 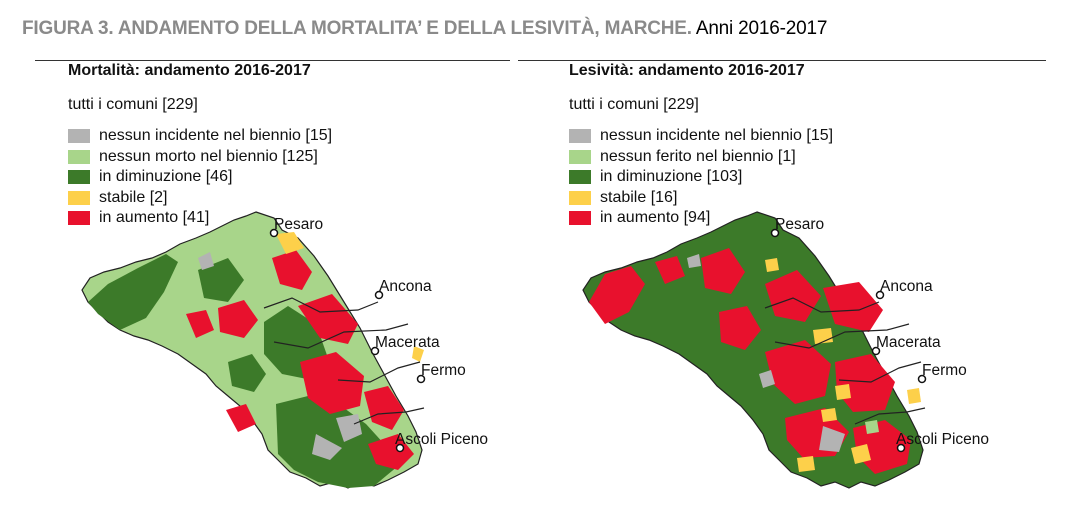 I want to click on legend-label: in aumento [94], so click(x=655, y=218).